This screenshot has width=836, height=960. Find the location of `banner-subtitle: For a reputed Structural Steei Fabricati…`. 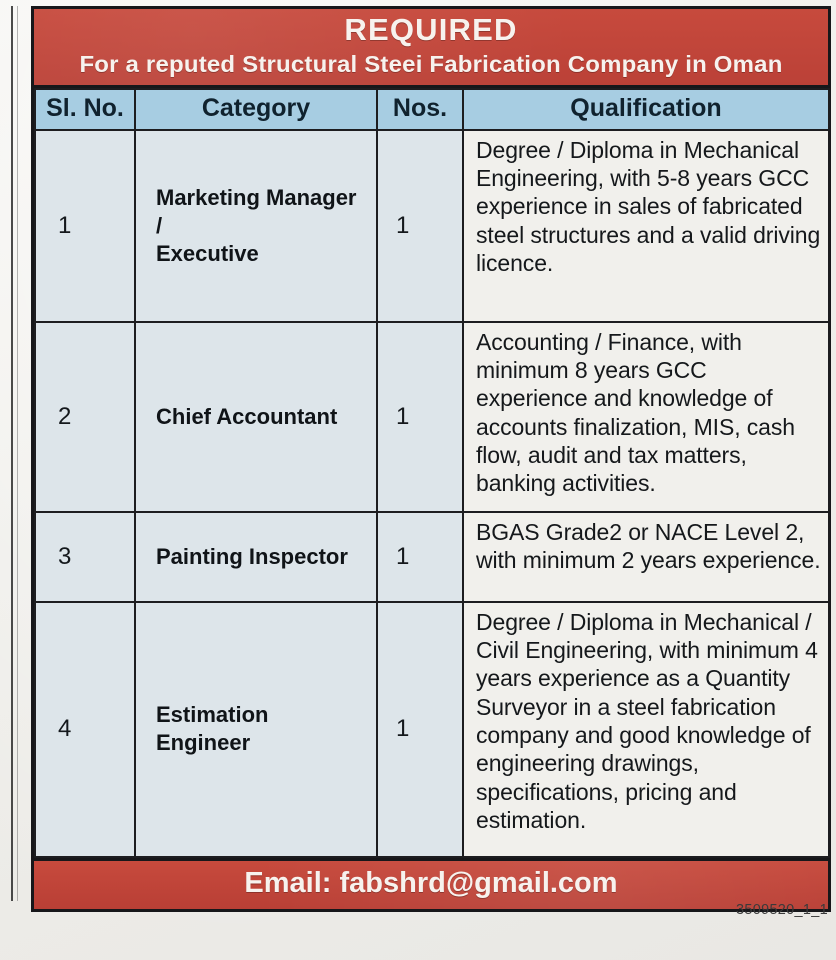

banner-subtitle: For a reputed Structural Steei Fabricati… is located at coordinates (431, 63).